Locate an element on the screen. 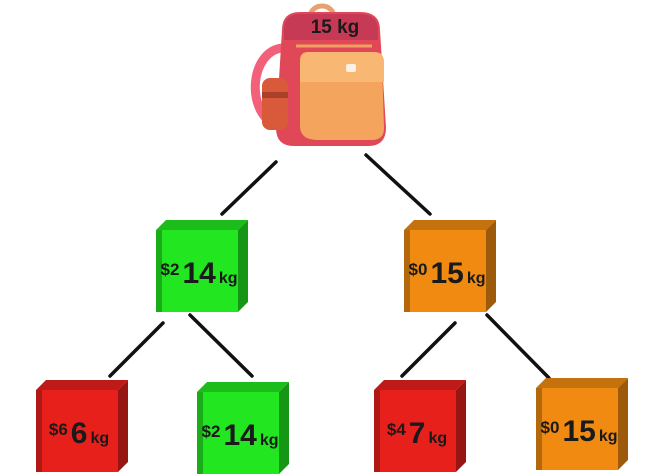 This screenshot has width=660, height=474. edge-backpack-left is located at coordinates (249, 188).